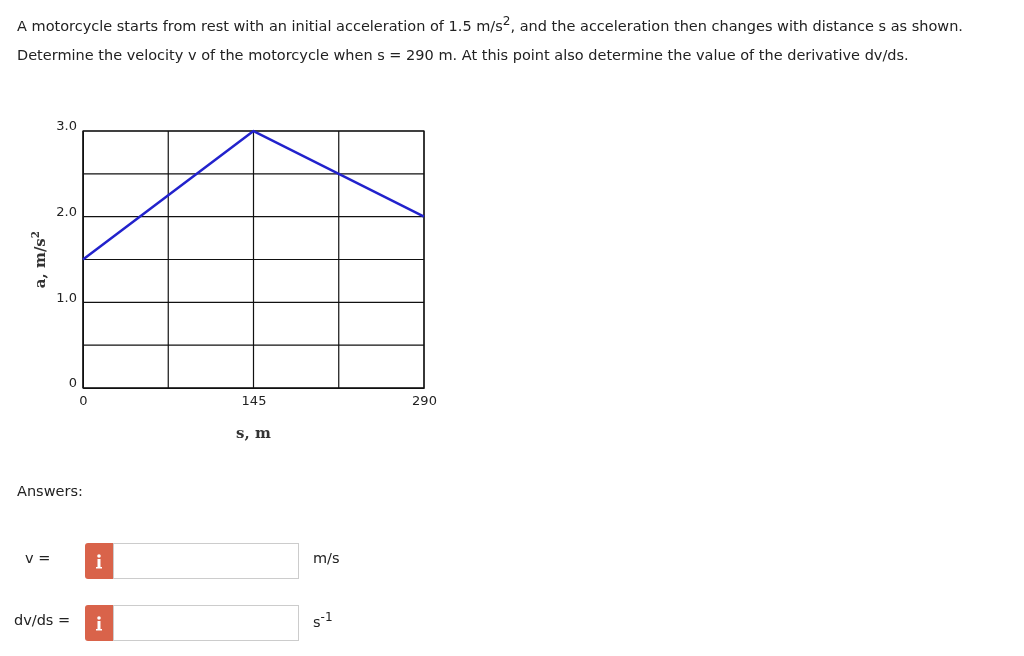  What do you see at coordinates (66, 211) in the screenshot?
I see `y-tick-label: 2.0` at bounding box center [66, 211].